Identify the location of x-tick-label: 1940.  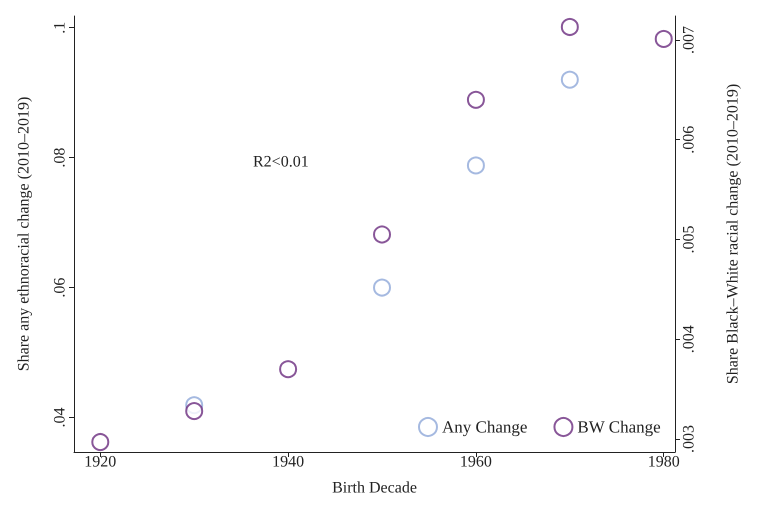
(288, 462).